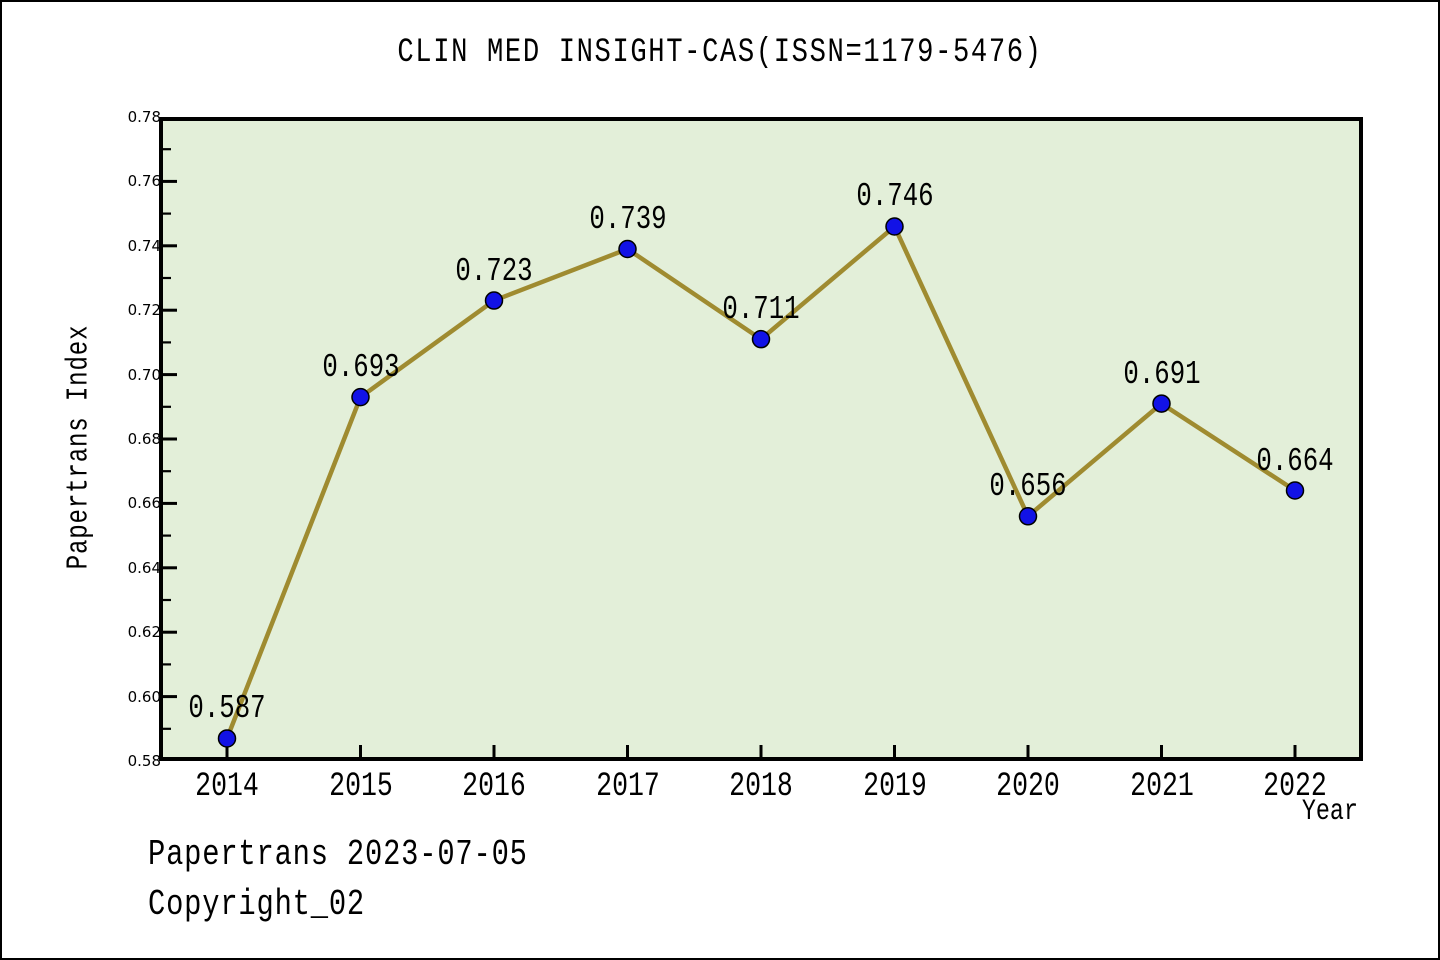 Image resolution: width=1440 pixels, height=960 pixels. I want to click on point-label-2019: 0.746, so click(894, 197).